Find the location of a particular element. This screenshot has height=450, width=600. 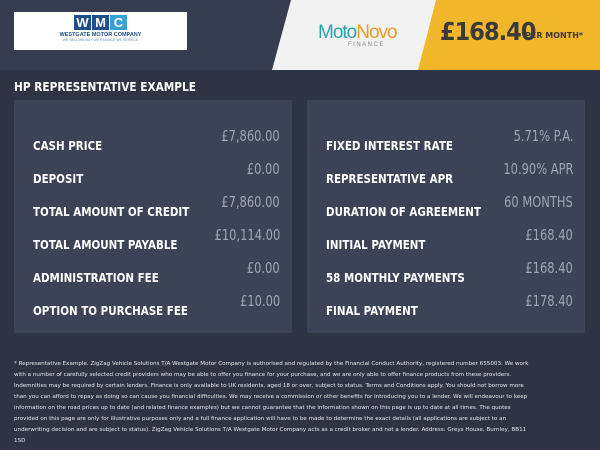

finance-row: FINAL PAYMENT £178.40 is located at coordinates (449, 305).